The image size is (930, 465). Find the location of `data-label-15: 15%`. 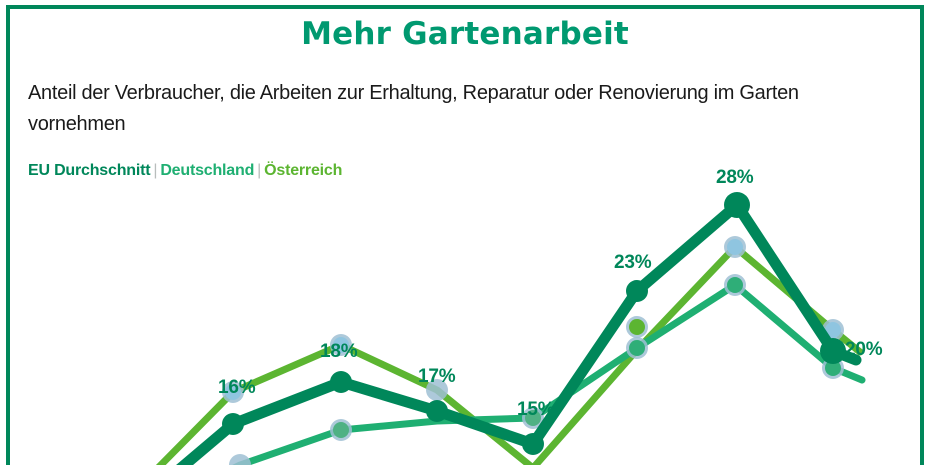

data-label-15: 15% is located at coordinates (536, 409).